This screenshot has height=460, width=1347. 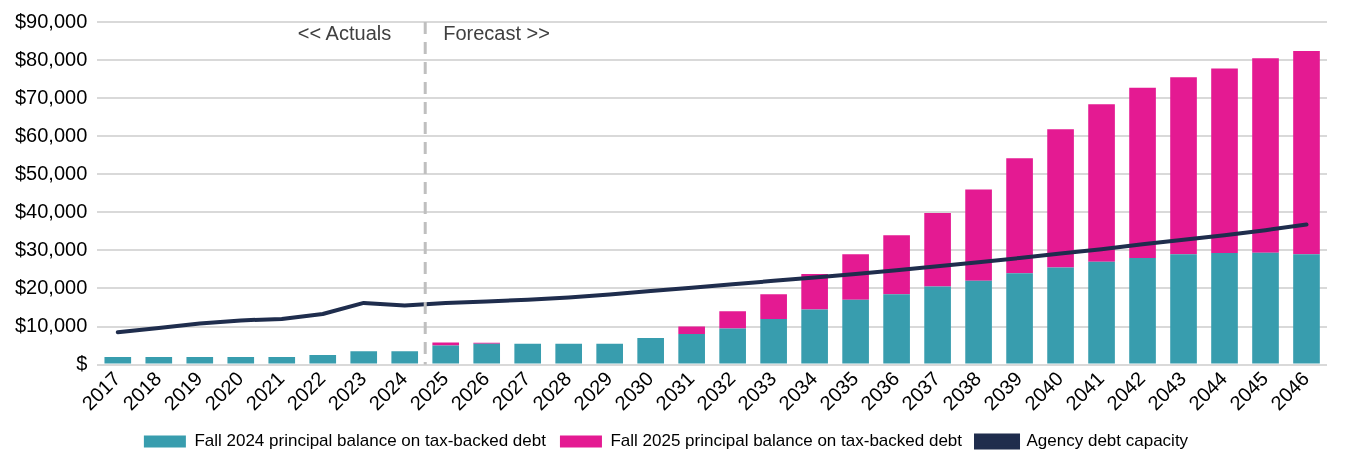 What do you see at coordinates (1107, 441) in the screenshot?
I see `legend-label: Agency debt capacity` at bounding box center [1107, 441].